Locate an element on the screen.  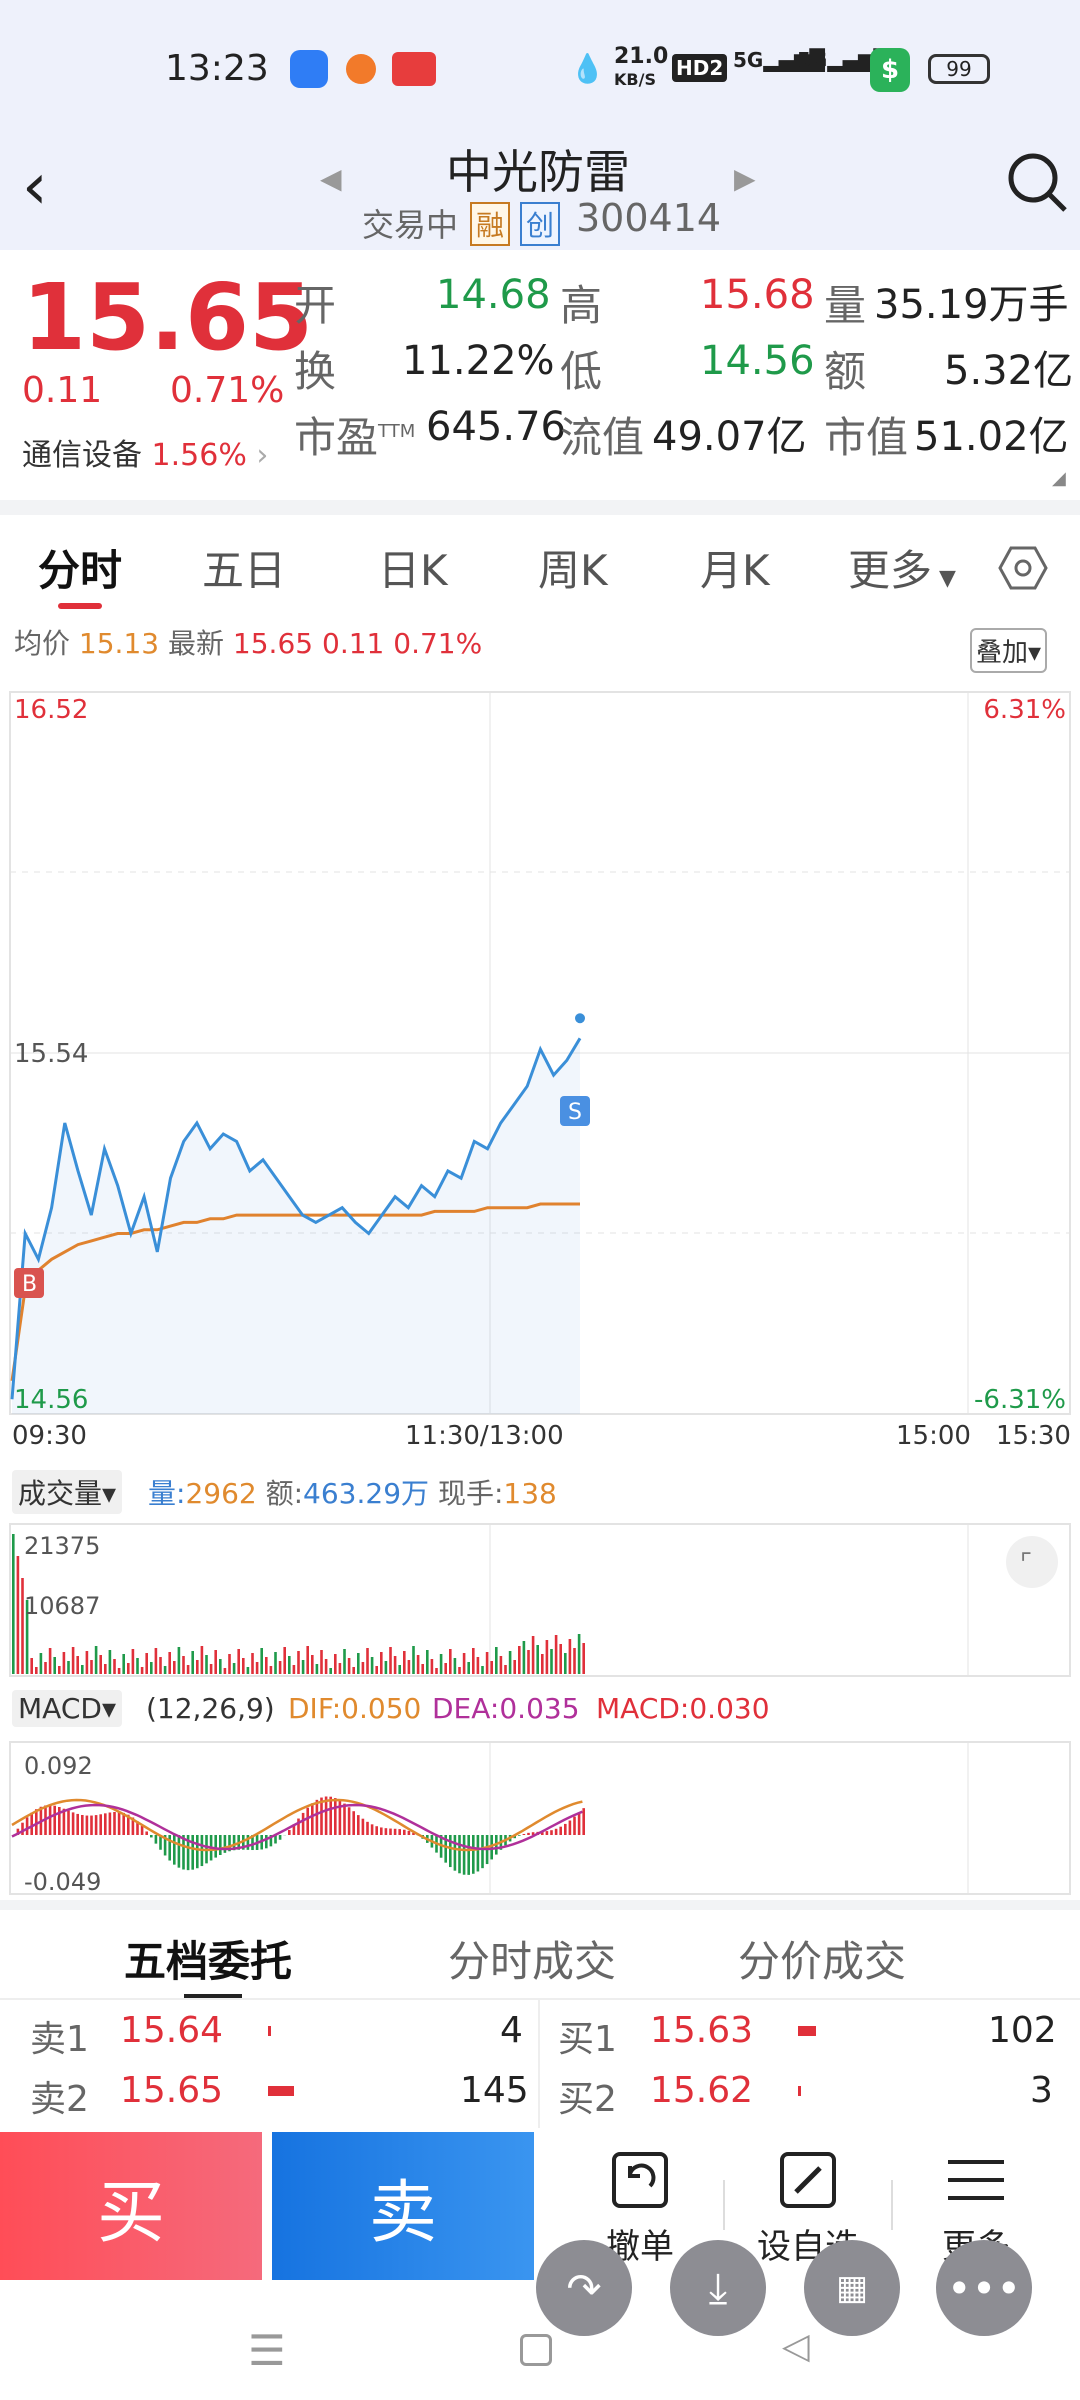
apps-grid-icon: ▦ is located at coordinates (852, 2288).